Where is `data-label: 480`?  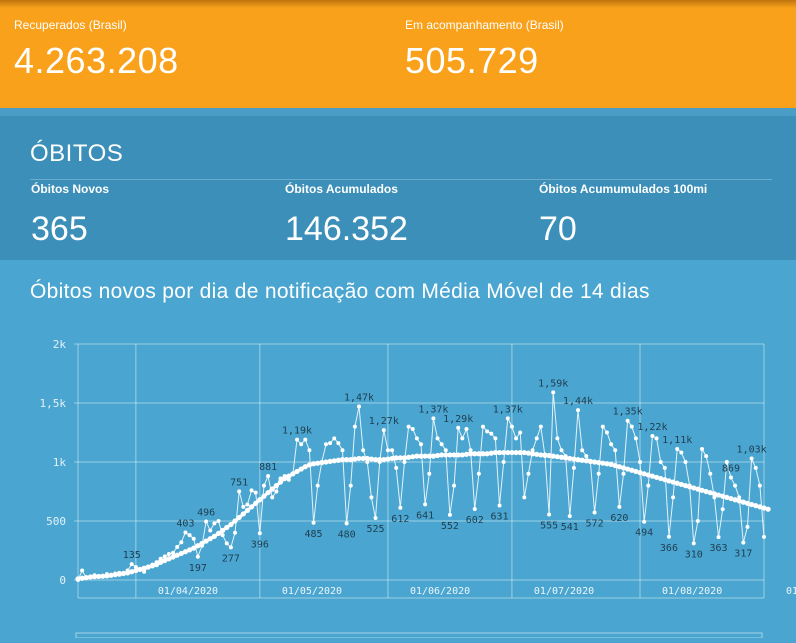
data-label: 480 is located at coordinates (347, 534).